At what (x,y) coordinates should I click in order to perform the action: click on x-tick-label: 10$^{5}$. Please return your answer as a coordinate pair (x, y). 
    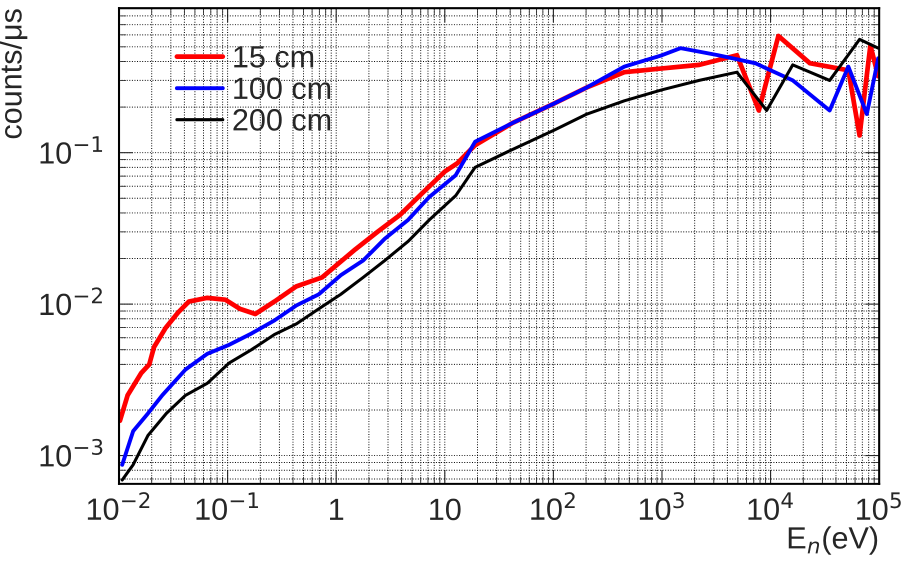
    Looking at the image, I should click on (879, 506).